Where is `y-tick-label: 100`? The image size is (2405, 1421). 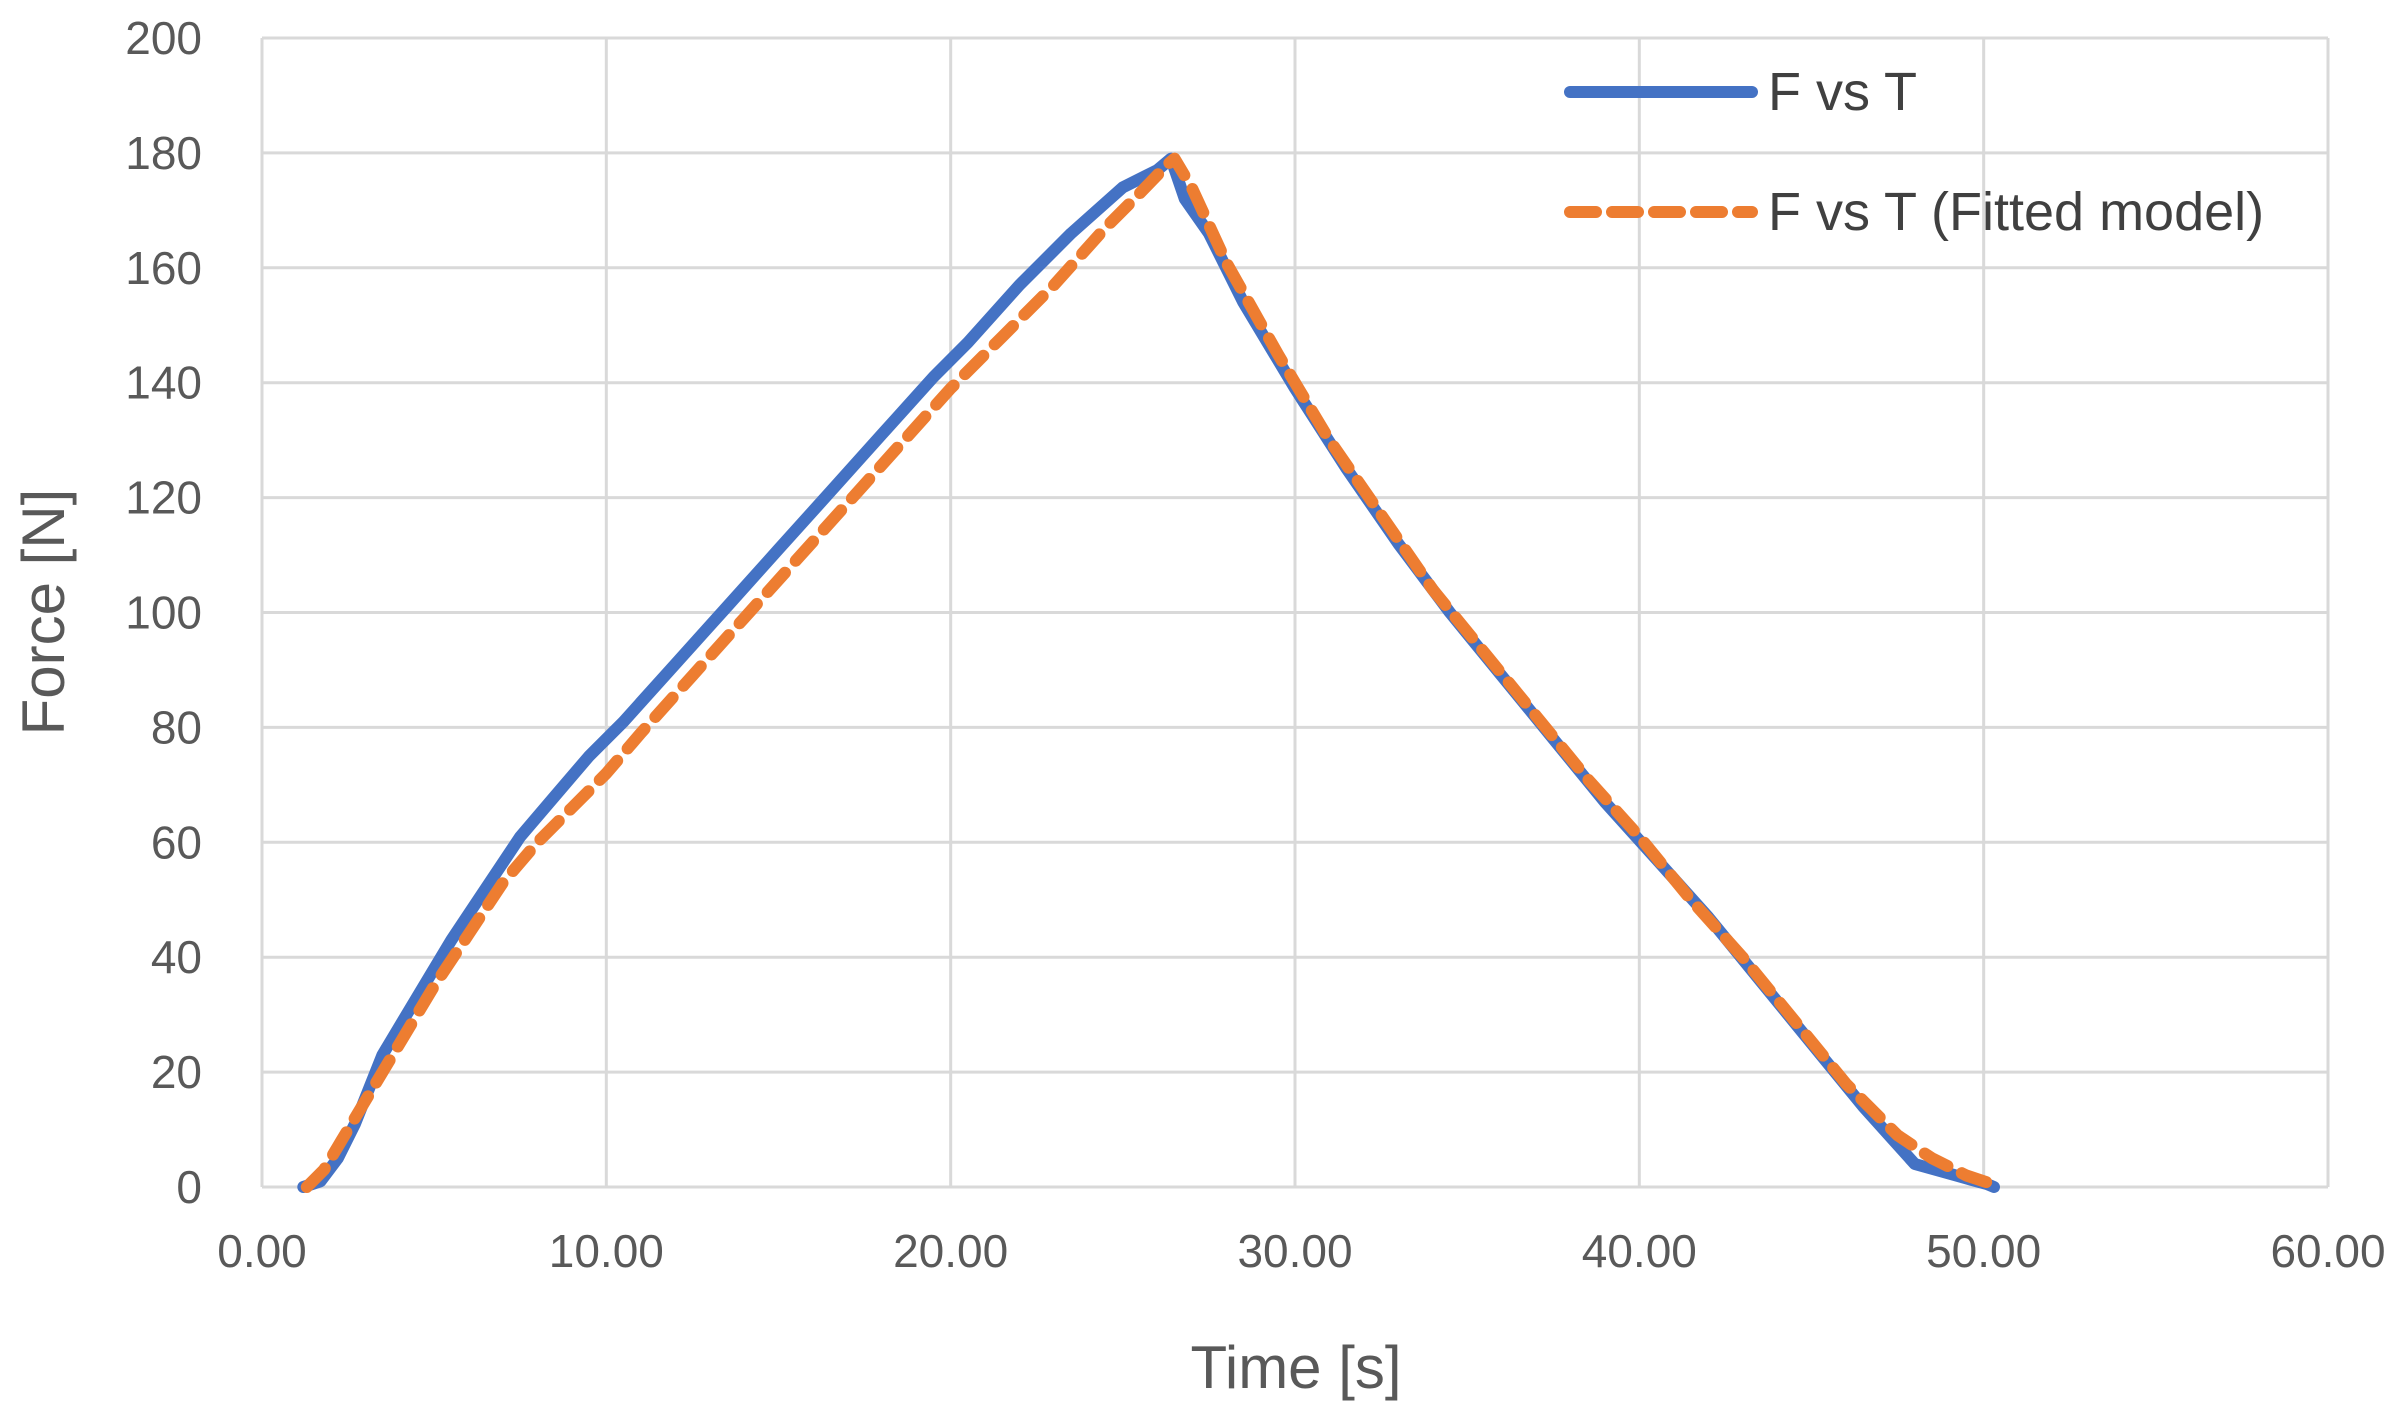
y-tick-label: 100 is located at coordinates (163, 613).